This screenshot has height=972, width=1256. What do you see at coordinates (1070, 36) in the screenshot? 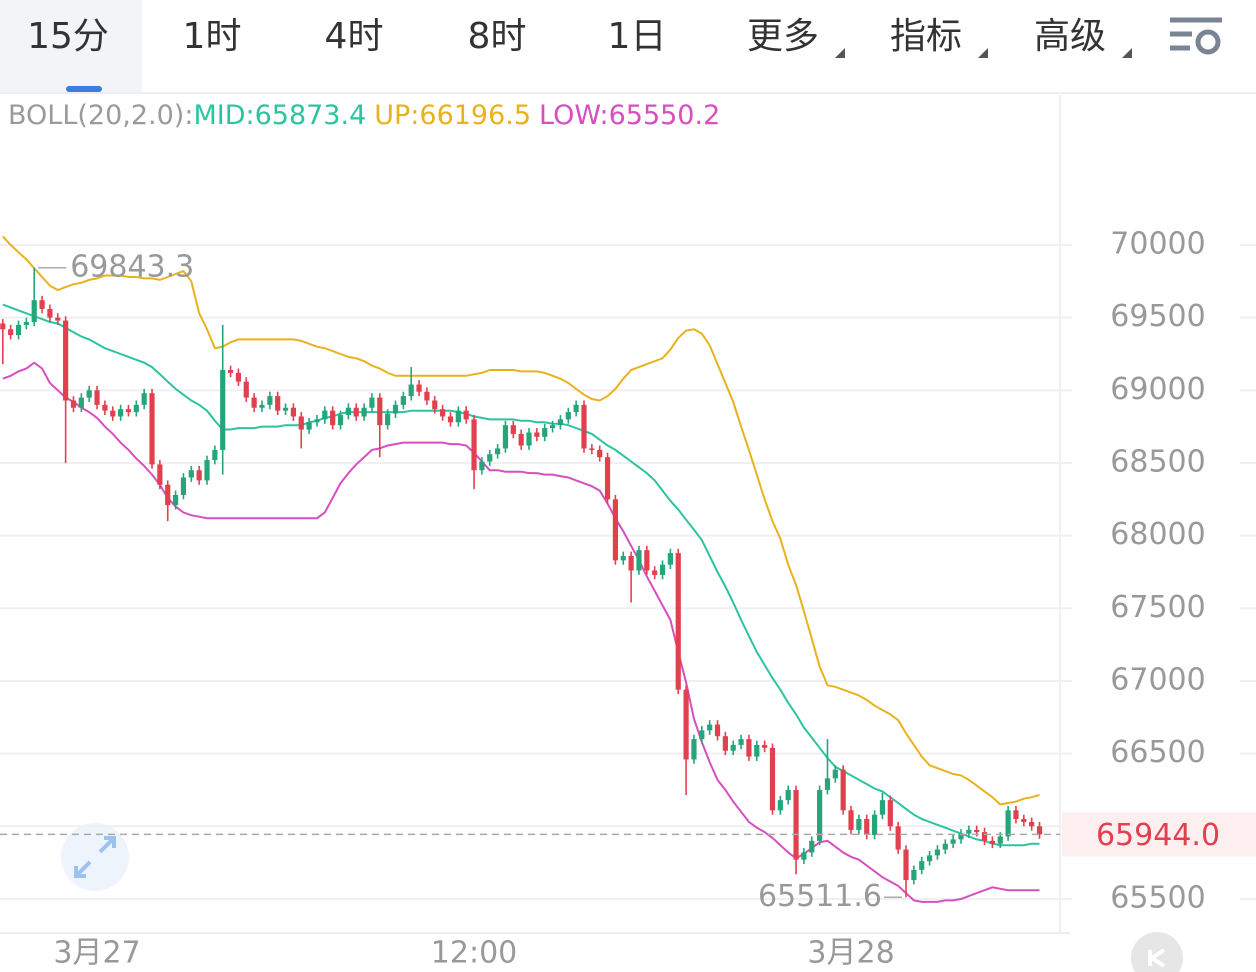
I see `tab: 高级` at bounding box center [1070, 36].